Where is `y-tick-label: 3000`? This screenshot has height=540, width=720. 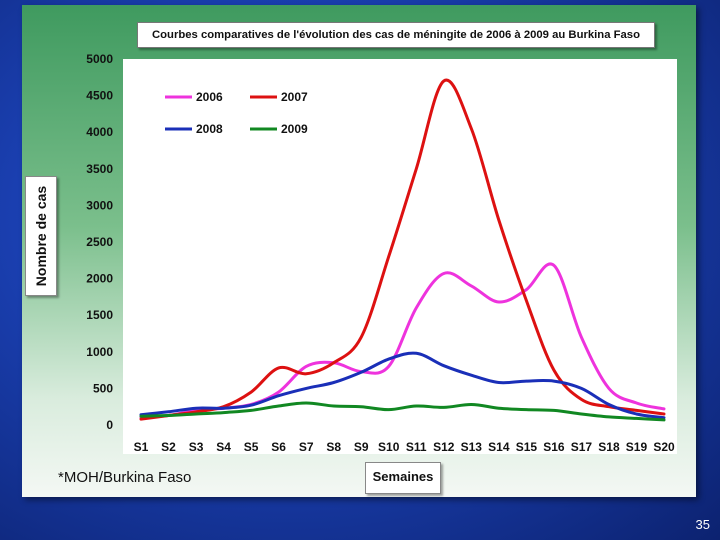 y-tick-label: 3000 is located at coordinates (99, 205).